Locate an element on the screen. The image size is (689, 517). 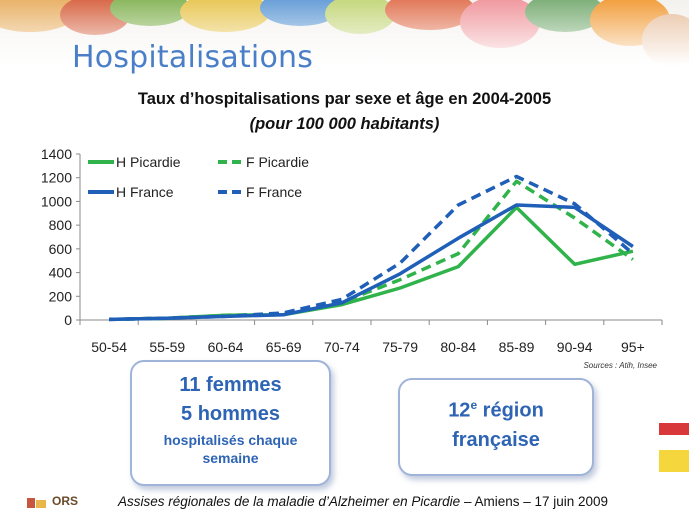
callout-rank-line: 12e région is located at coordinates (496, 410).